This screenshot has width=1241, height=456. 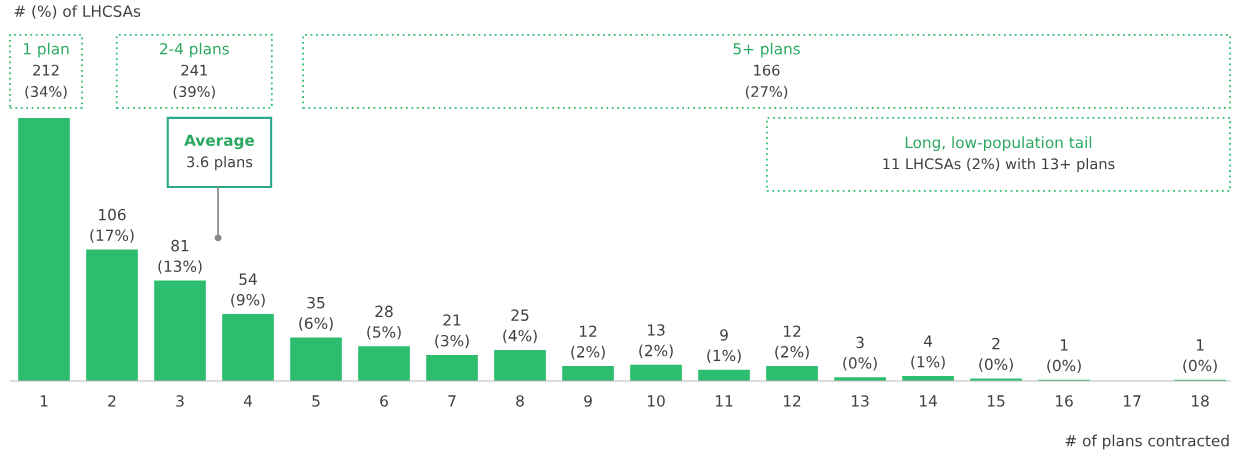 I want to click on data-label: 9 (1%), so click(x=724, y=346).